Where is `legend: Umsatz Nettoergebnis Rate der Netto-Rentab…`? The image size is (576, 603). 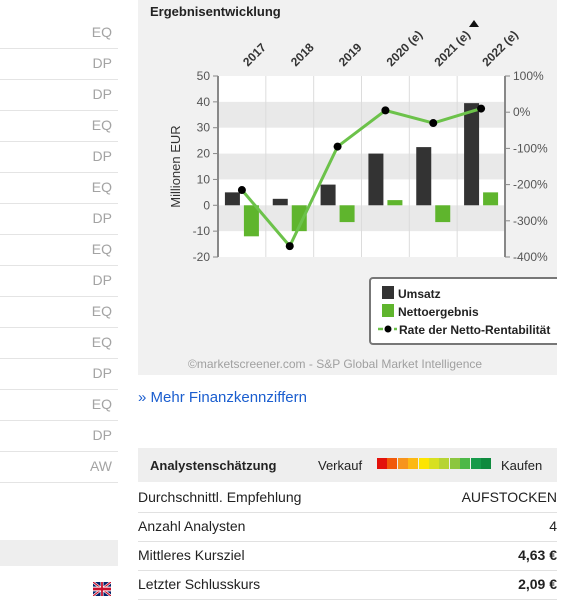
legend: Umsatz Nettoergebnis Rate der Netto-Rentab… is located at coordinates (463, 311).